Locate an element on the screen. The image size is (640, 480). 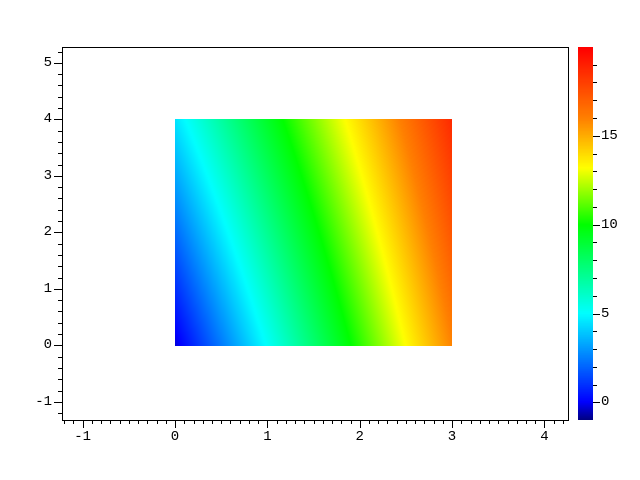
colorbar-tick-label: 5 is located at coordinates (605, 313).